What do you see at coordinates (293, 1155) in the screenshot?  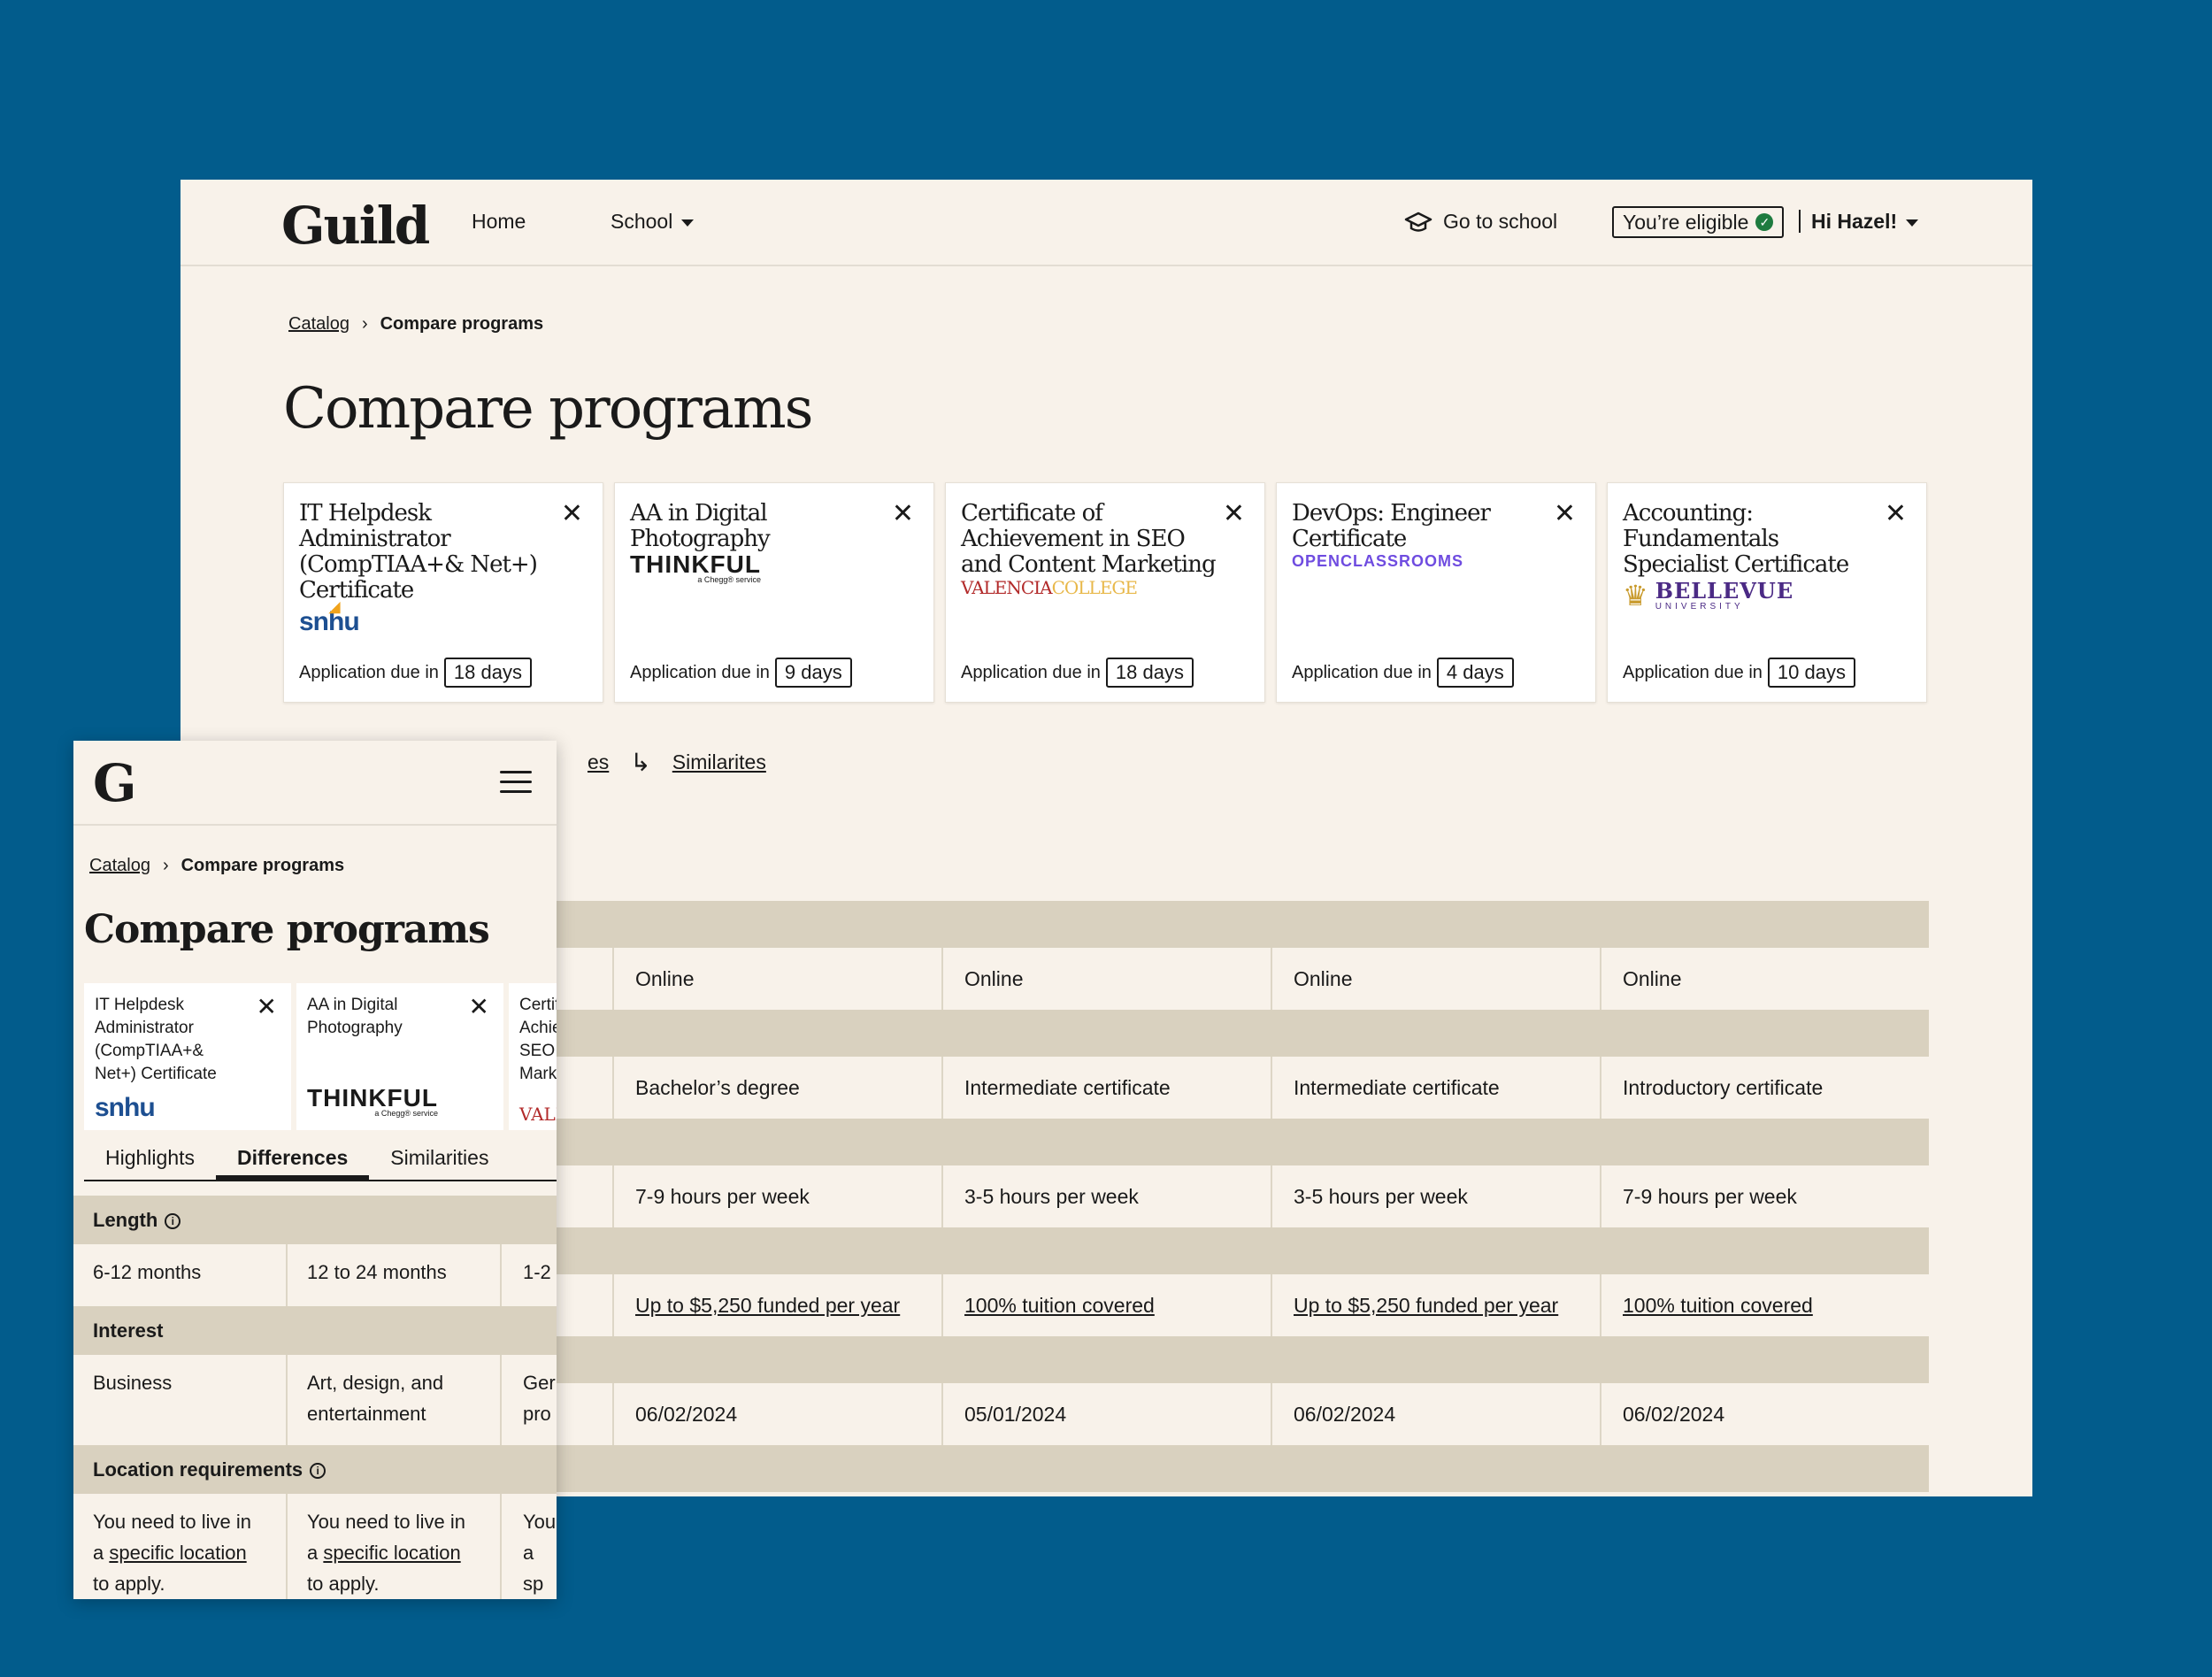 I see `tab-differences: Differences` at bounding box center [293, 1155].